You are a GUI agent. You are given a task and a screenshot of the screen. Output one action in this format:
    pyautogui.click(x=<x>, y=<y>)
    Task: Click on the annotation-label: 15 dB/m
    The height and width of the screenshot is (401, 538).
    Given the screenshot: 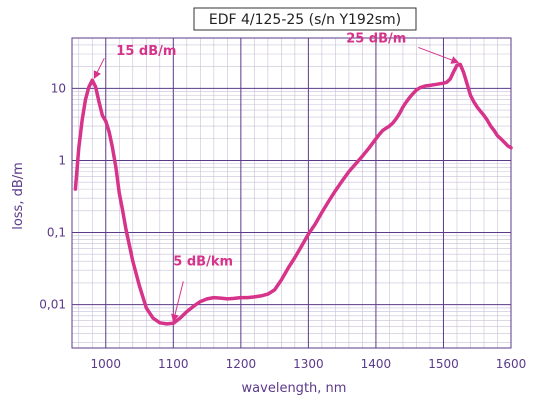 What is the action you would take?
    pyautogui.click(x=146, y=51)
    